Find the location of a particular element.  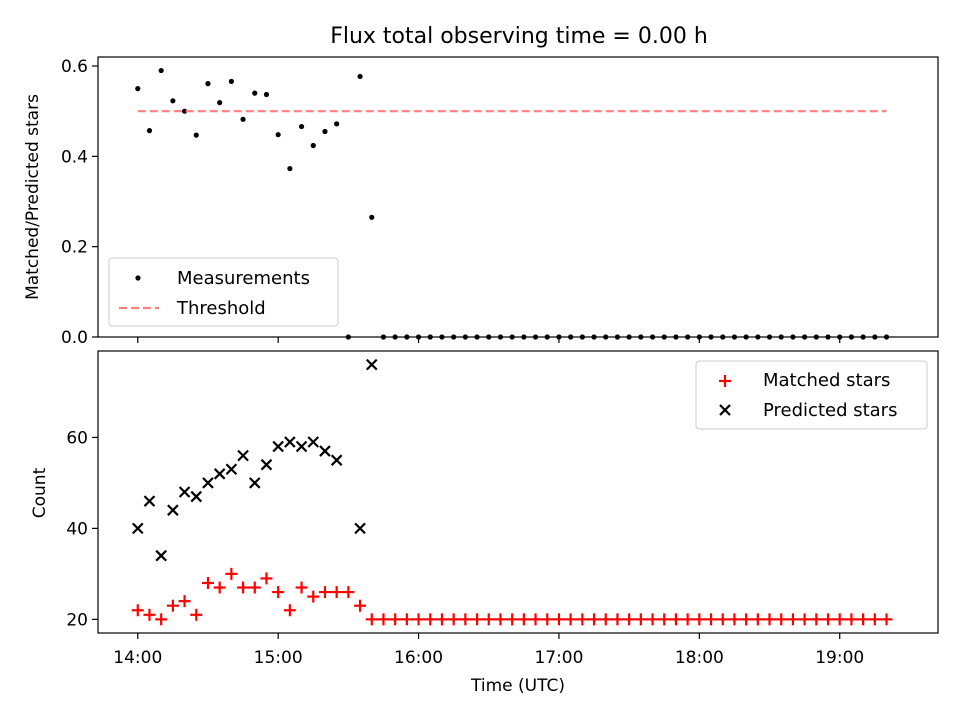

legend-measurements-label: Measurements is located at coordinates (243, 278).